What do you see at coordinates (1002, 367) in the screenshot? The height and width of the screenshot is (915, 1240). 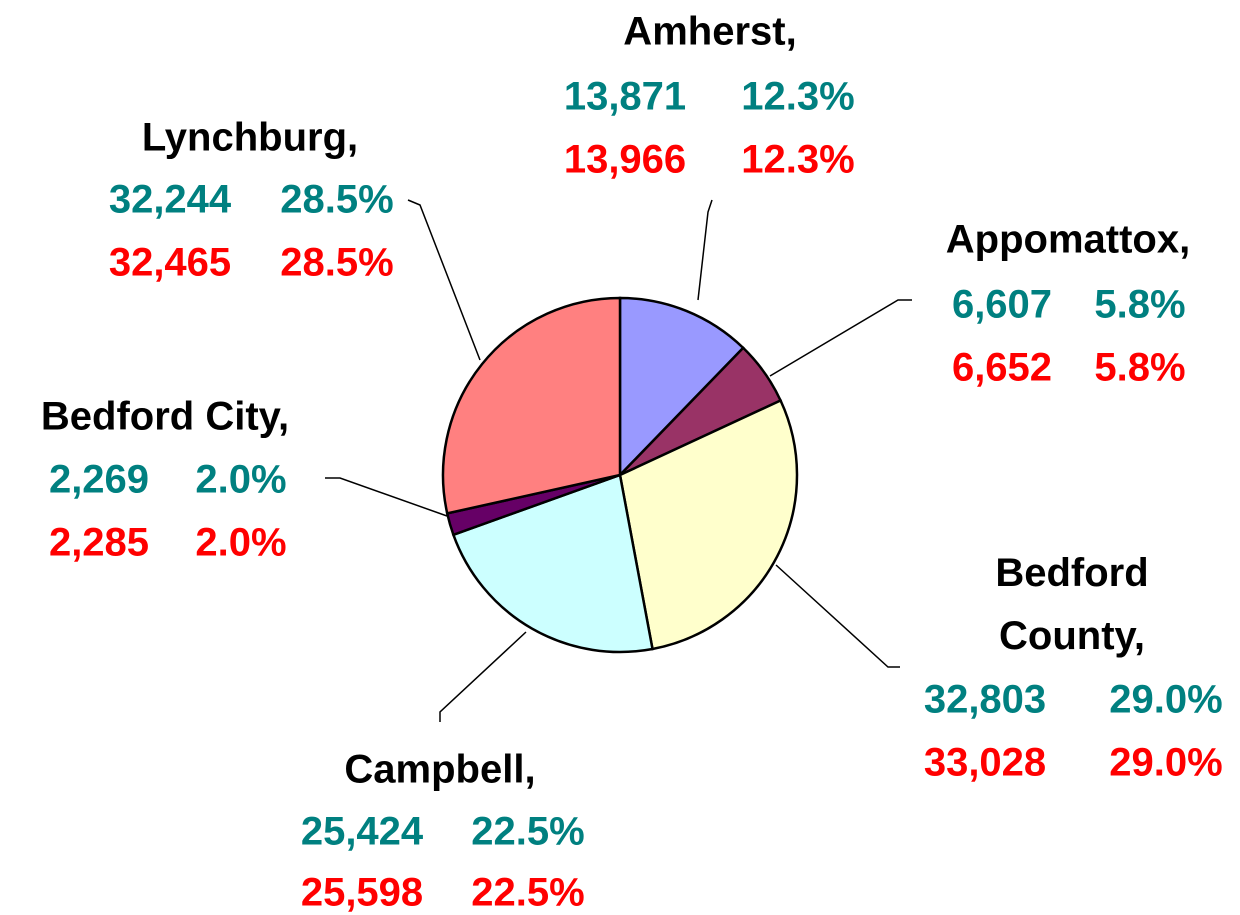 I see `value-label: 6,652` at bounding box center [1002, 367].